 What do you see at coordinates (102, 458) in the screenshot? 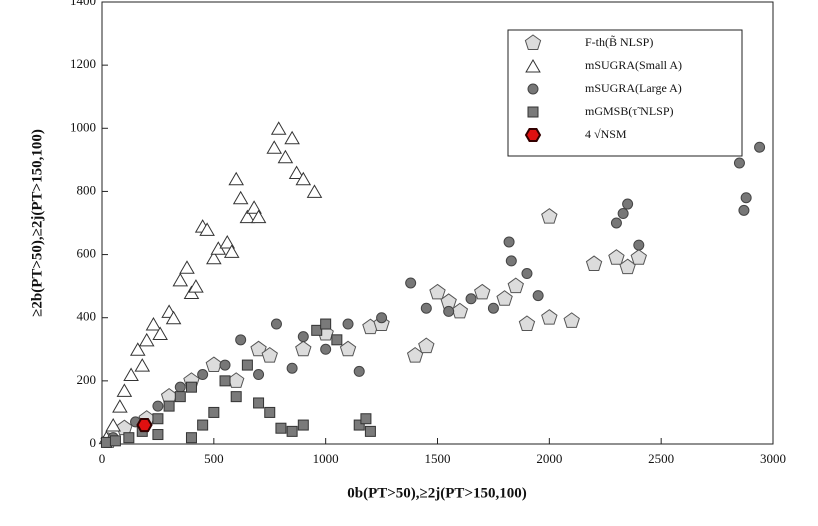
I see `x-tick-label: 0` at bounding box center [102, 458].